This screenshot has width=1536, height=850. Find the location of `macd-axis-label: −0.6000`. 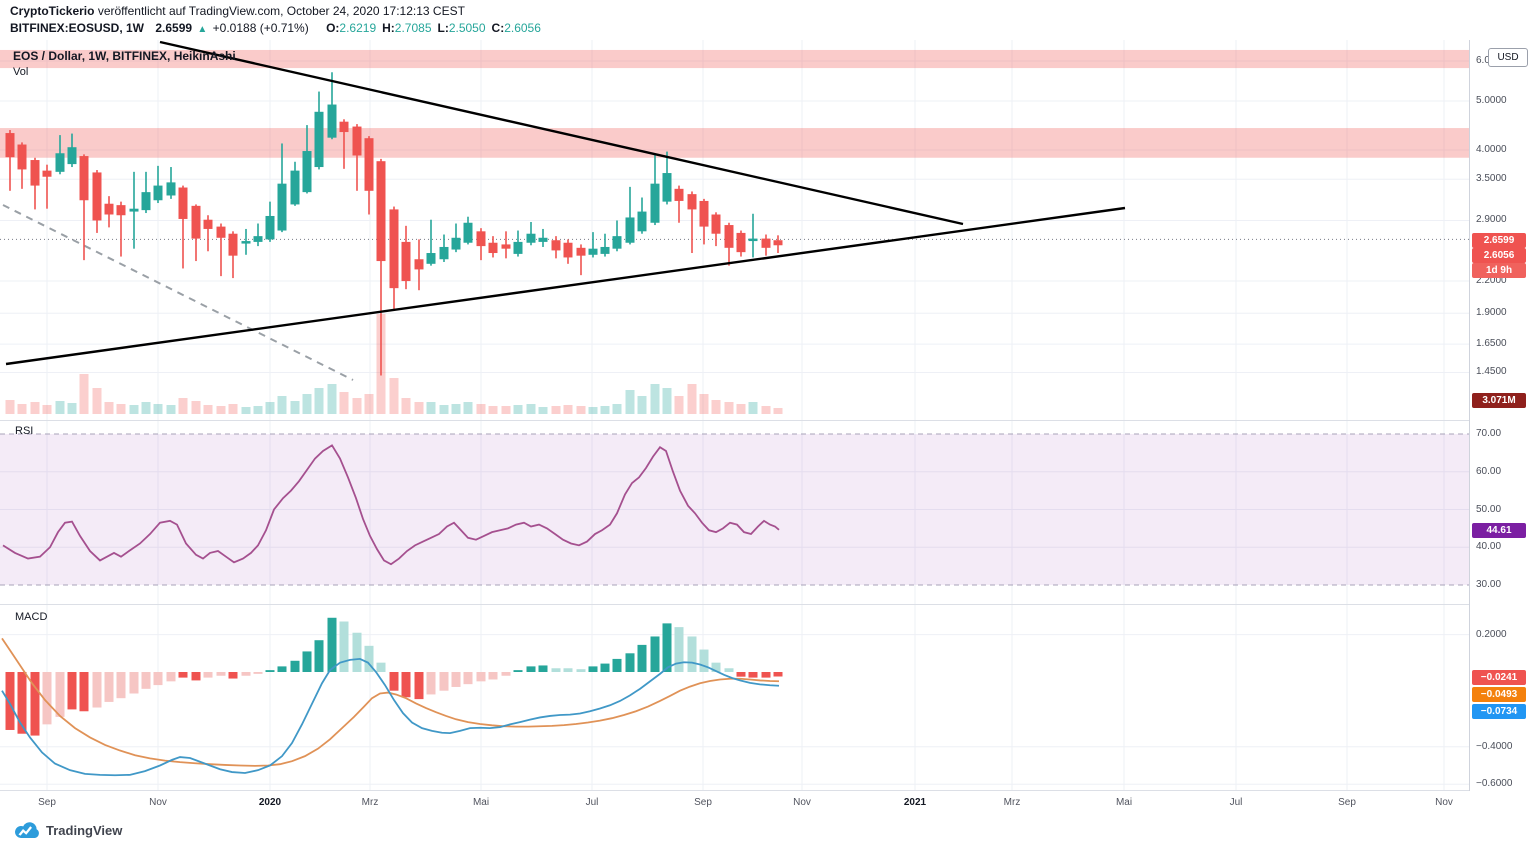

macd-axis-label: −0.6000 is located at coordinates (1494, 784).